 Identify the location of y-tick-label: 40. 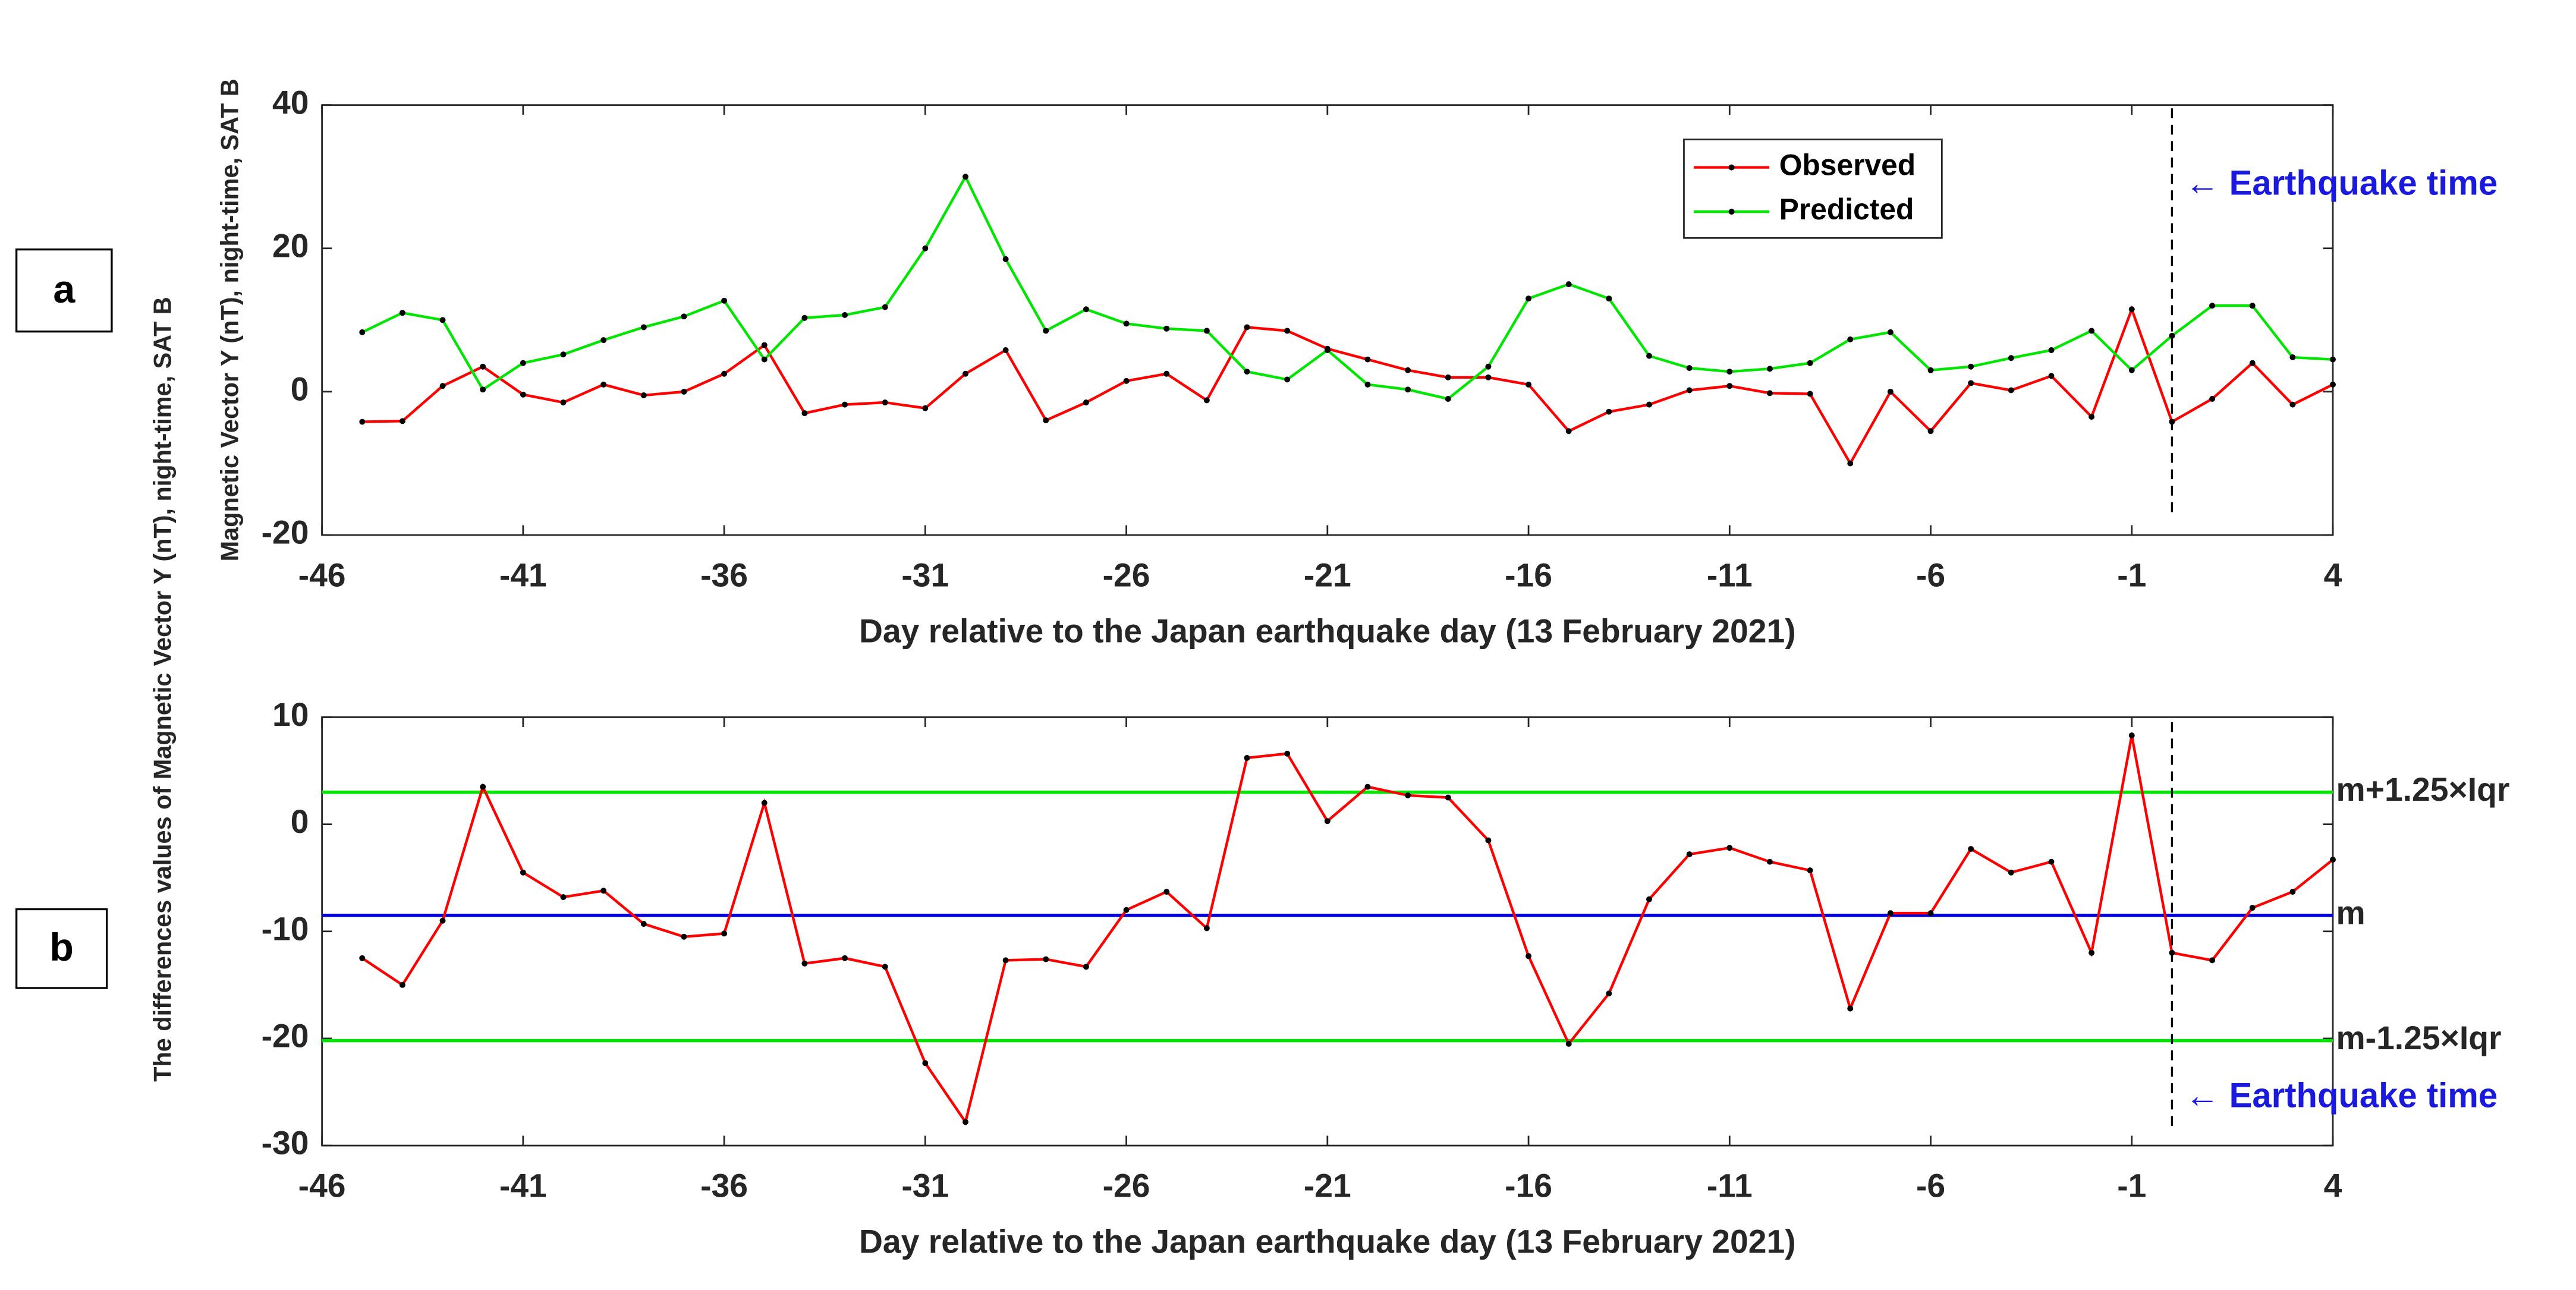
(290, 102).